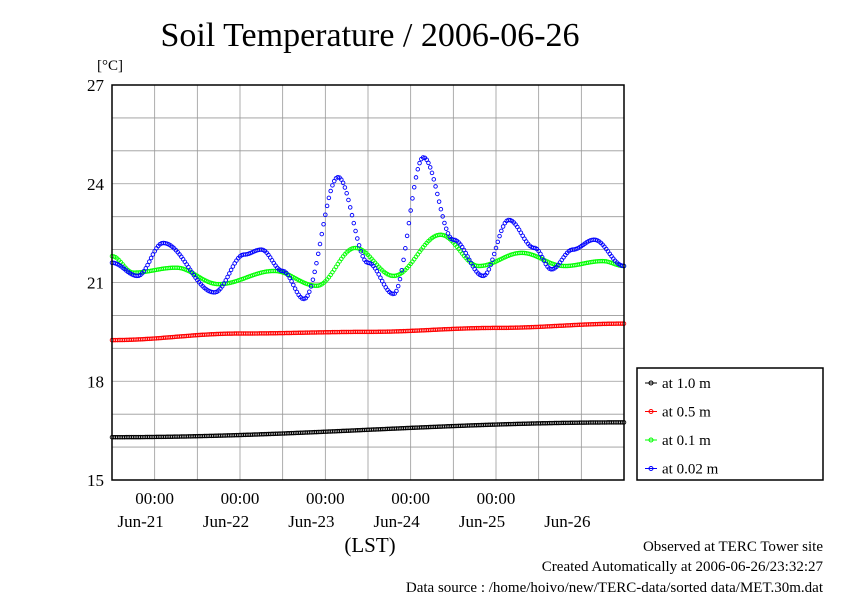  Describe the element at coordinates (690, 470) in the screenshot. I see `legend-label: at 0.02 m` at that location.